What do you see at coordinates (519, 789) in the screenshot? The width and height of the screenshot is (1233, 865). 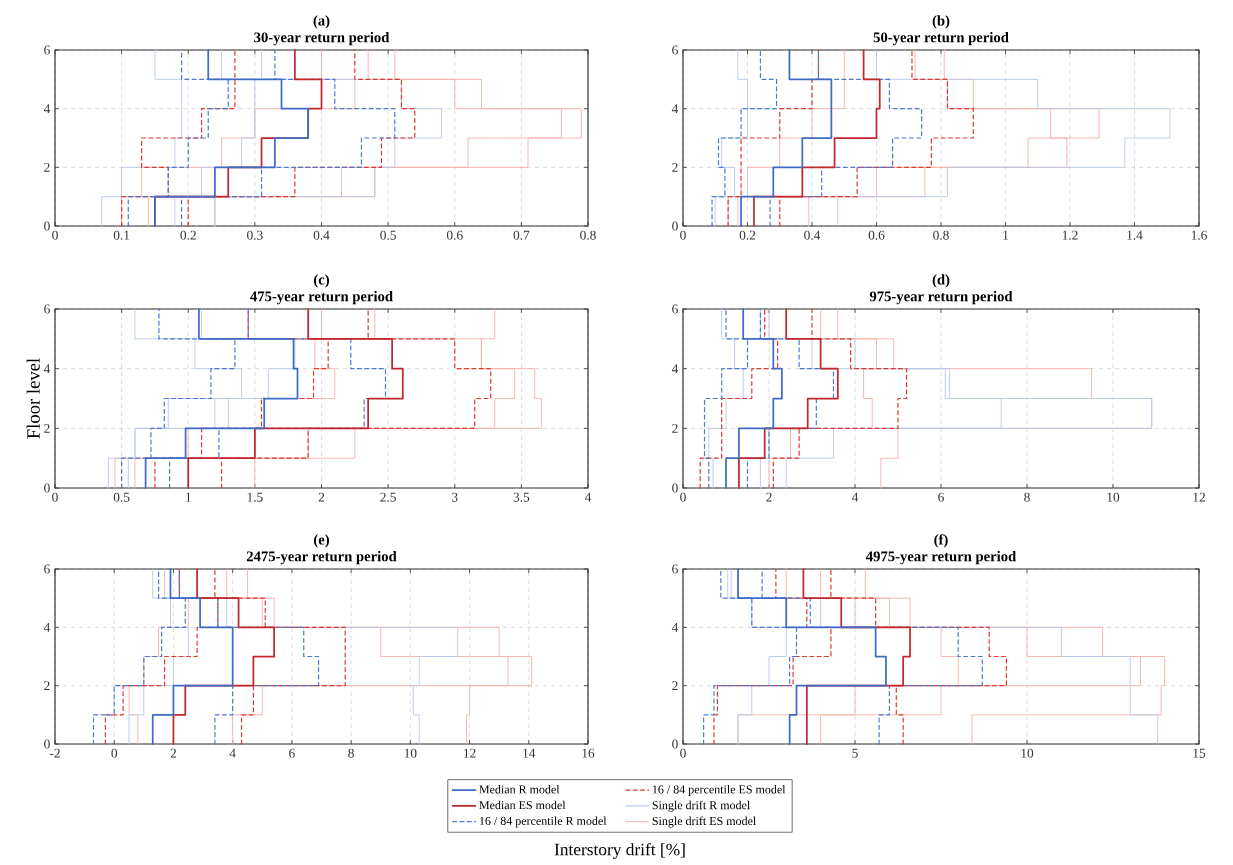 I see `legend-label: Median R model` at bounding box center [519, 789].